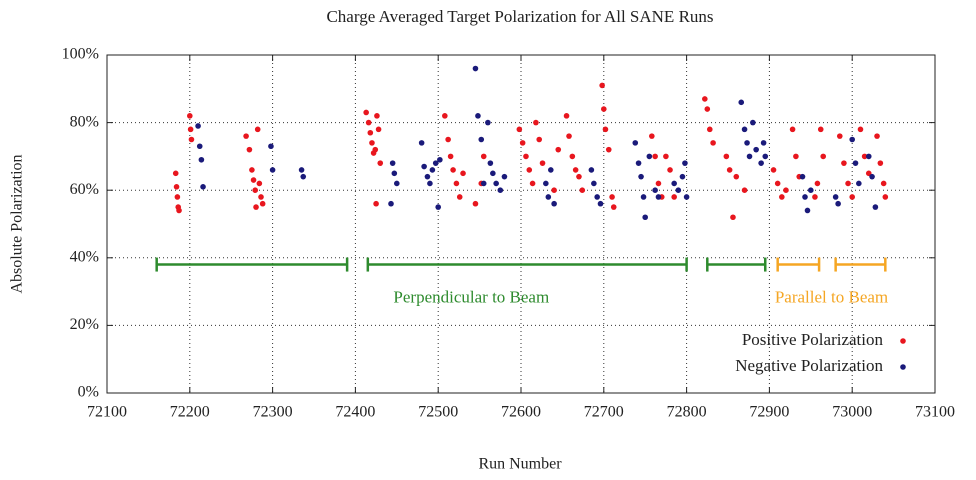 This screenshot has width=976, height=480. Describe the element at coordinates (17, 223) in the screenshot. I see `y-axis-label: Absolute Polarization` at that location.